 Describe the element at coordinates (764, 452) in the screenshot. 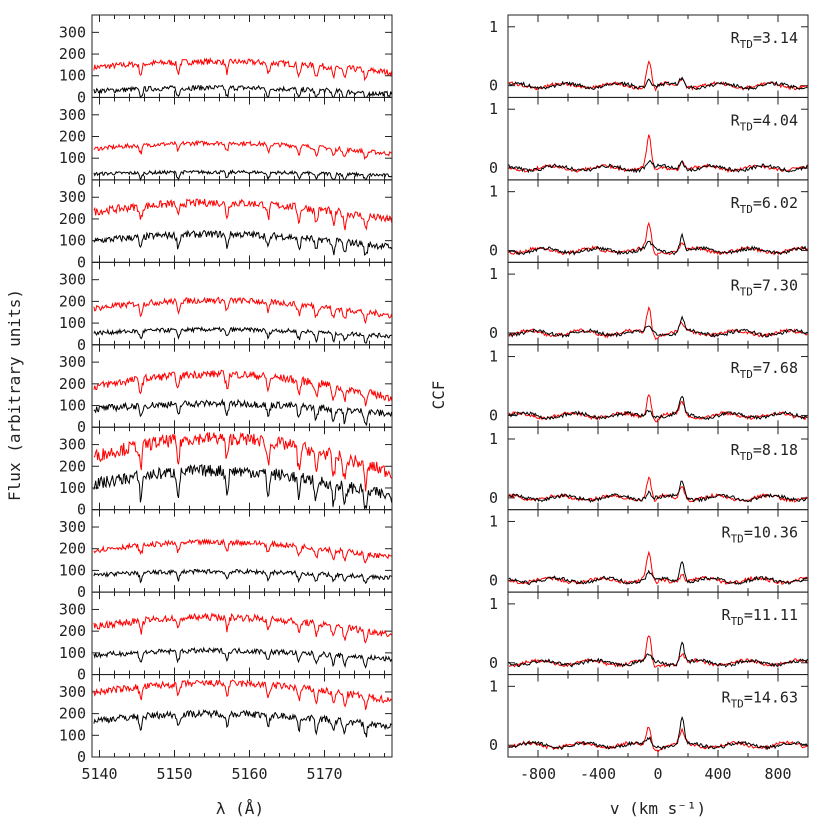

I see `panel-label: RTD=8.18` at that location.